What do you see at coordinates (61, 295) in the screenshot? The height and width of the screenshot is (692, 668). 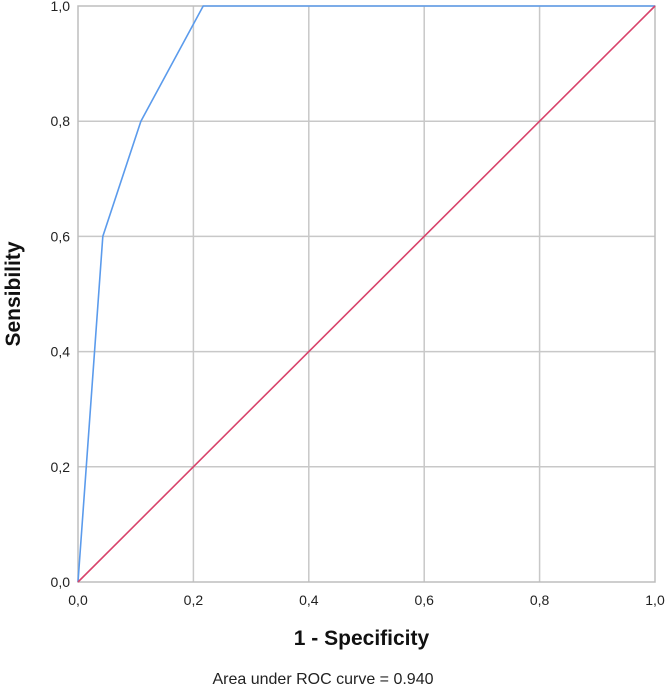 I see `y-tick-labels: 0,0 0,2 0,4 0,6 0,8 1,0` at bounding box center [61, 295].